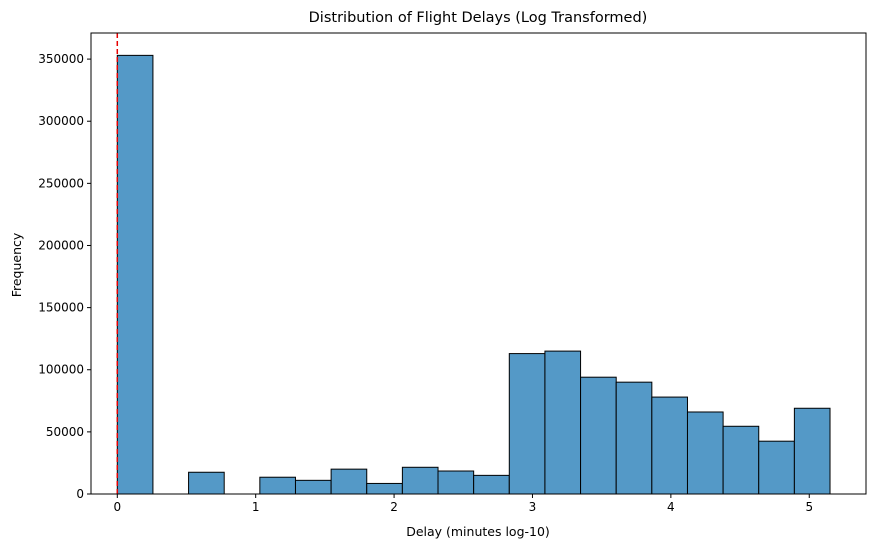 The image size is (876, 547). I want to click on y-tick-label: 100000, so click(61, 370).